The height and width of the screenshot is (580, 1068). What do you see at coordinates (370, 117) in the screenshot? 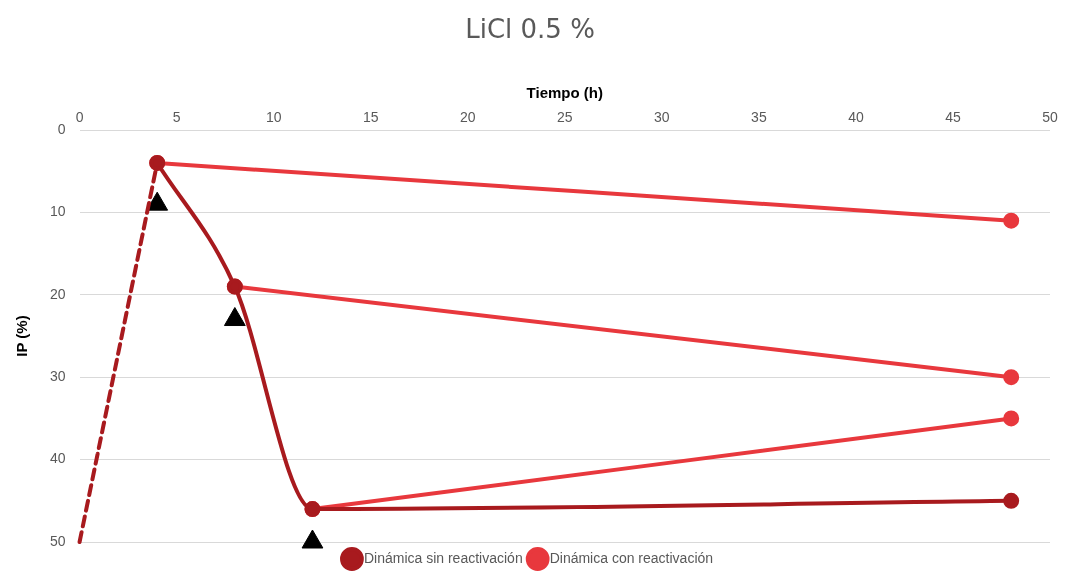
I see `x-tick-label: 15` at bounding box center [370, 117].